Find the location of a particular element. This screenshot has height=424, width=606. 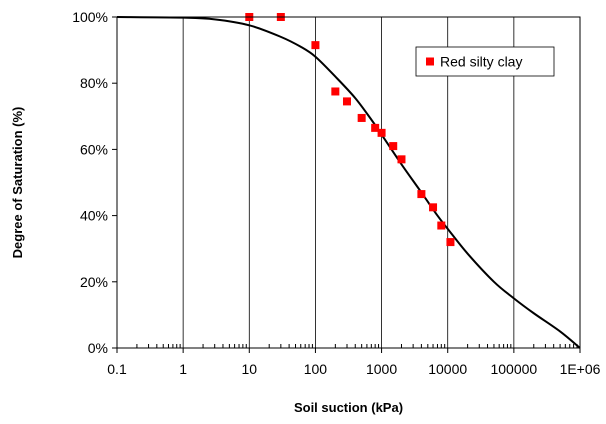

x-tick-label: 1E+06 is located at coordinates (580, 369).